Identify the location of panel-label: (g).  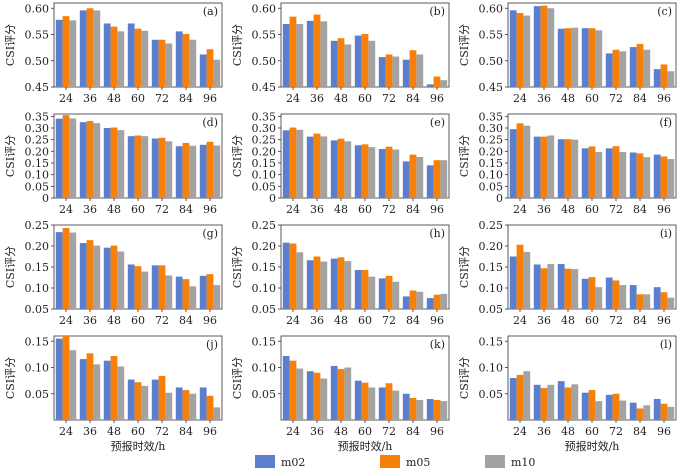
(210, 233).